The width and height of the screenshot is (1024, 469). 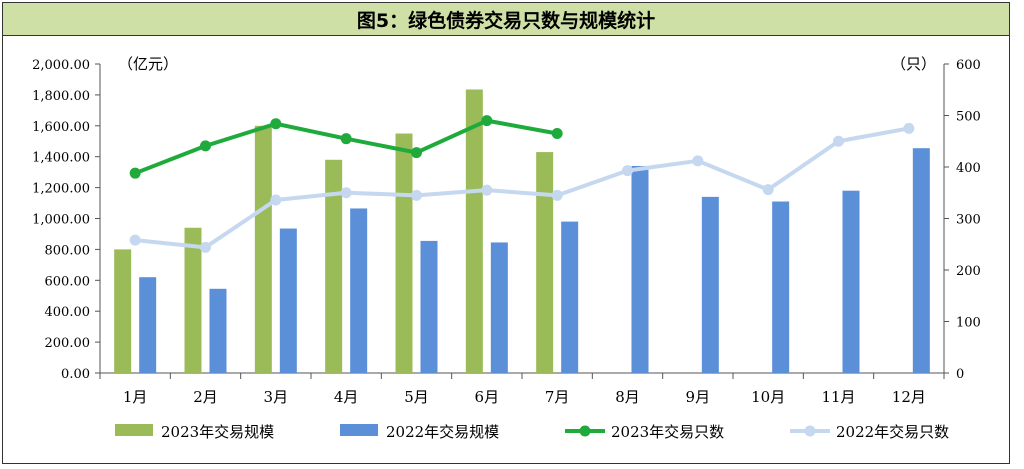 I want to click on right-unit-label: （只）, so click(x=913, y=64).